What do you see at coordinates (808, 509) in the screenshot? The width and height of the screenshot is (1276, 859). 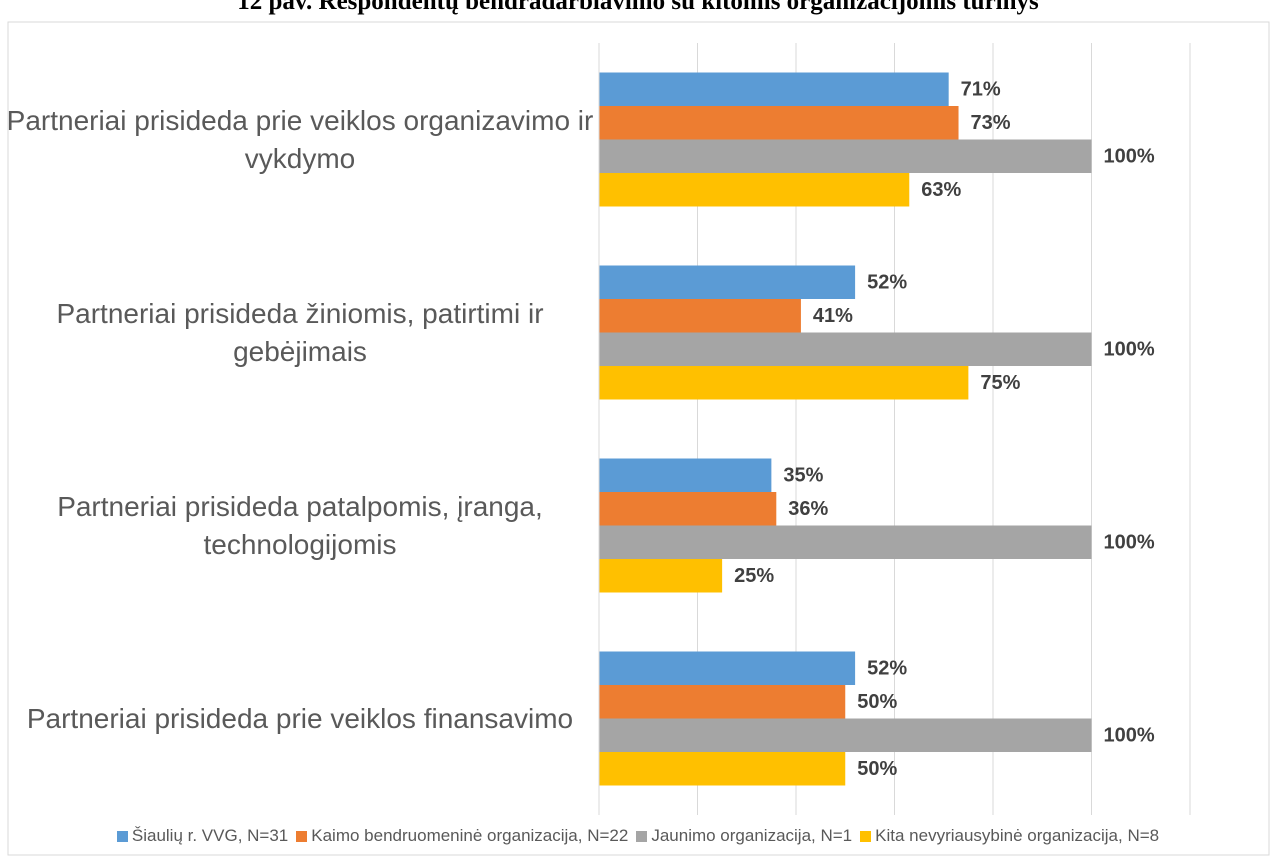 I see `data-label: 36%` at bounding box center [808, 509].